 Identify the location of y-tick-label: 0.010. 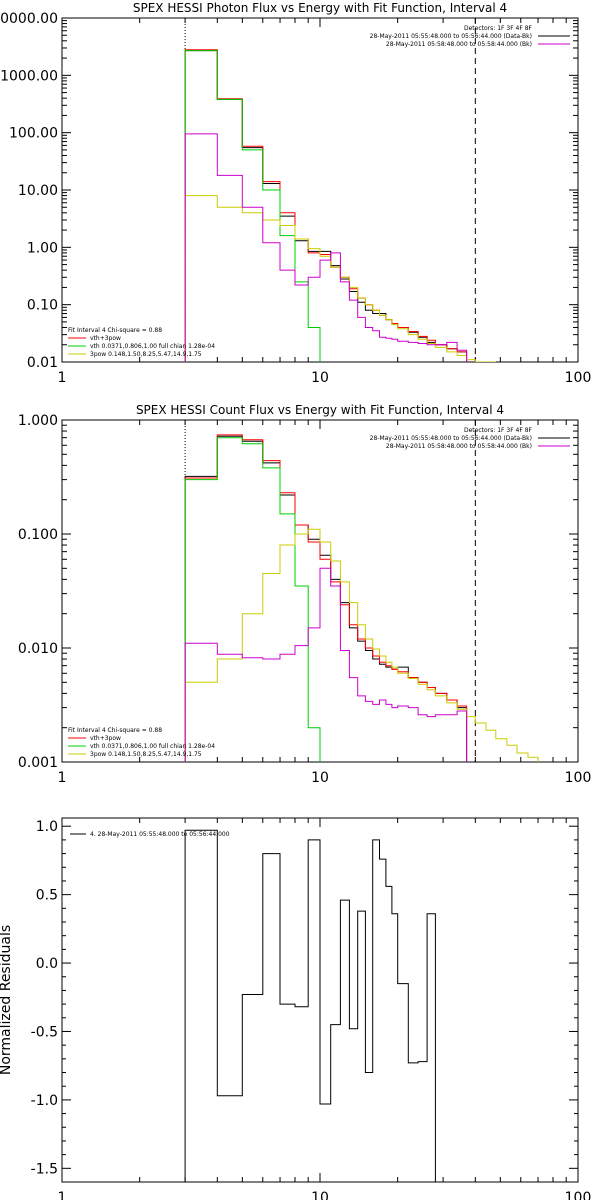
(38, 649).